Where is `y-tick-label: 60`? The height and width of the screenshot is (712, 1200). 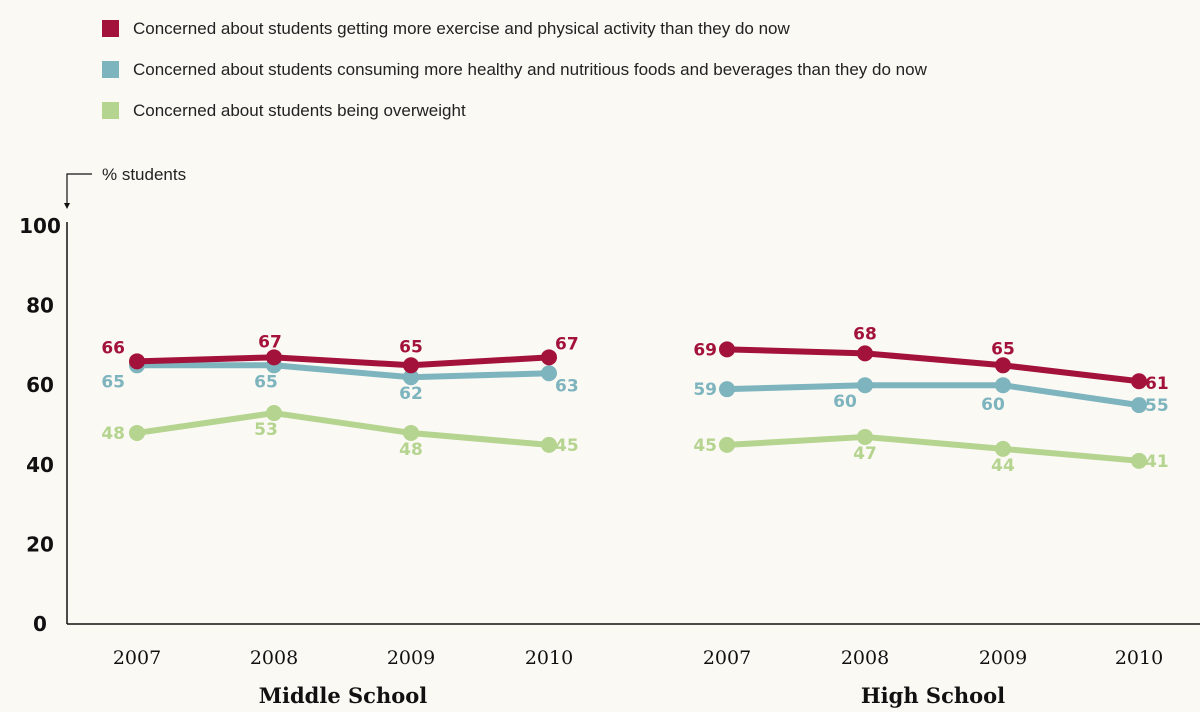
y-tick-label: 60 is located at coordinates (40, 385).